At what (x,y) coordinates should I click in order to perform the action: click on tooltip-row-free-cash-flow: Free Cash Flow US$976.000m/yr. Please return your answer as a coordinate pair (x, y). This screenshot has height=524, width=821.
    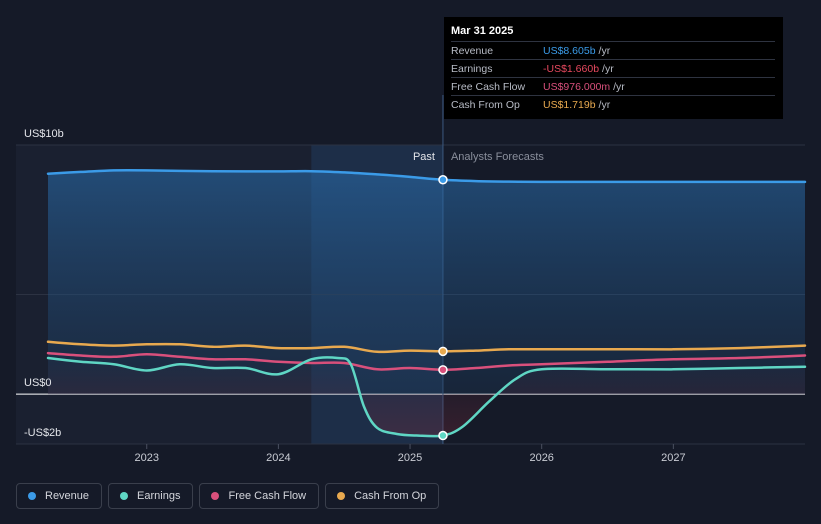
    Looking at the image, I should click on (613, 86).